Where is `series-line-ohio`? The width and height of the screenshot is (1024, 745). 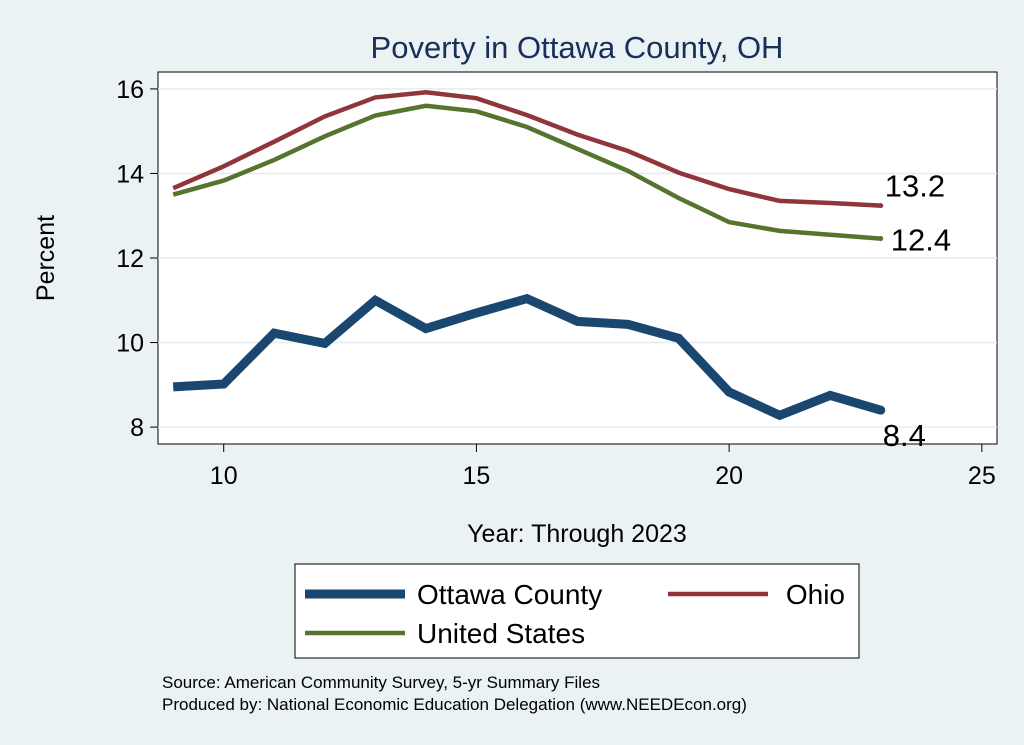 series-line-ohio is located at coordinates (526, 149).